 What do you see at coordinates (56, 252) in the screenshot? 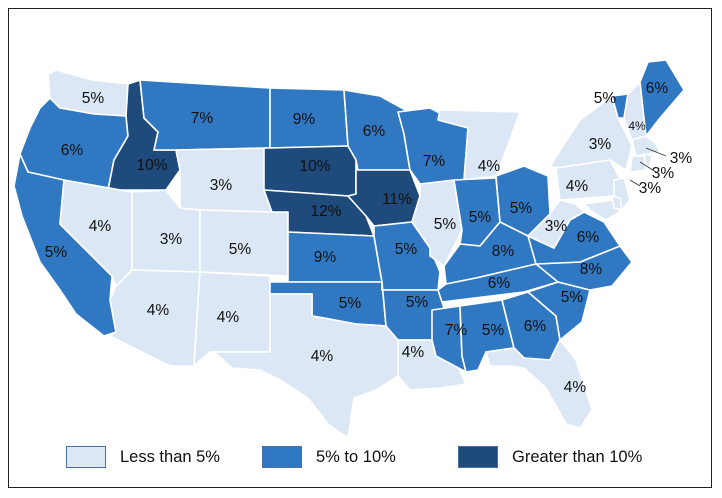
I see `state-value-ca: 5%` at bounding box center [56, 252].